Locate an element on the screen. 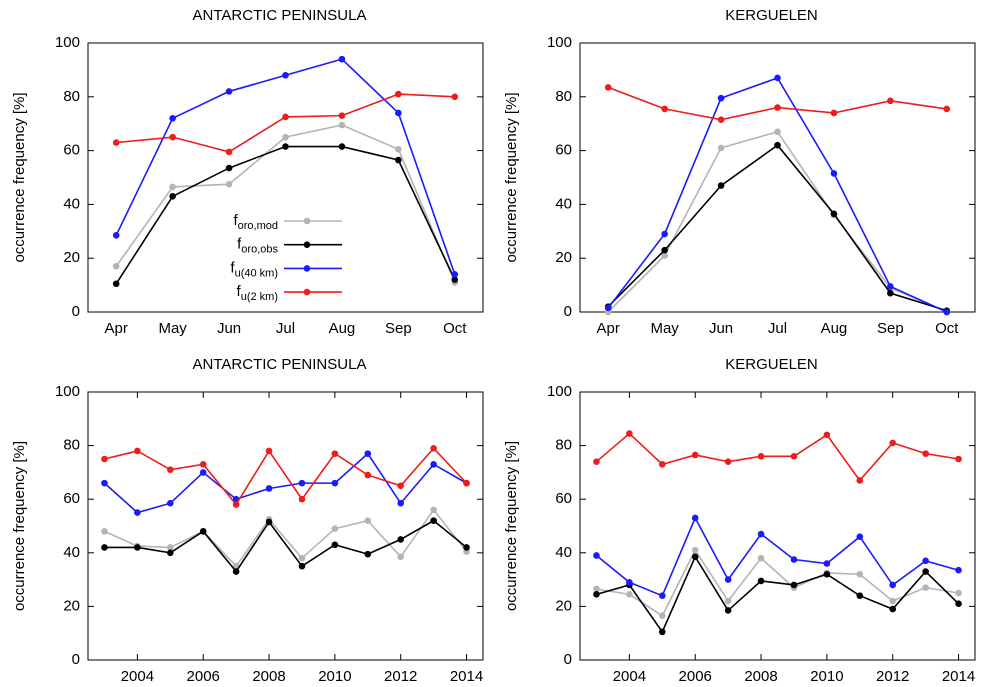  legend-label: fu(40 km) is located at coordinates (254, 269).